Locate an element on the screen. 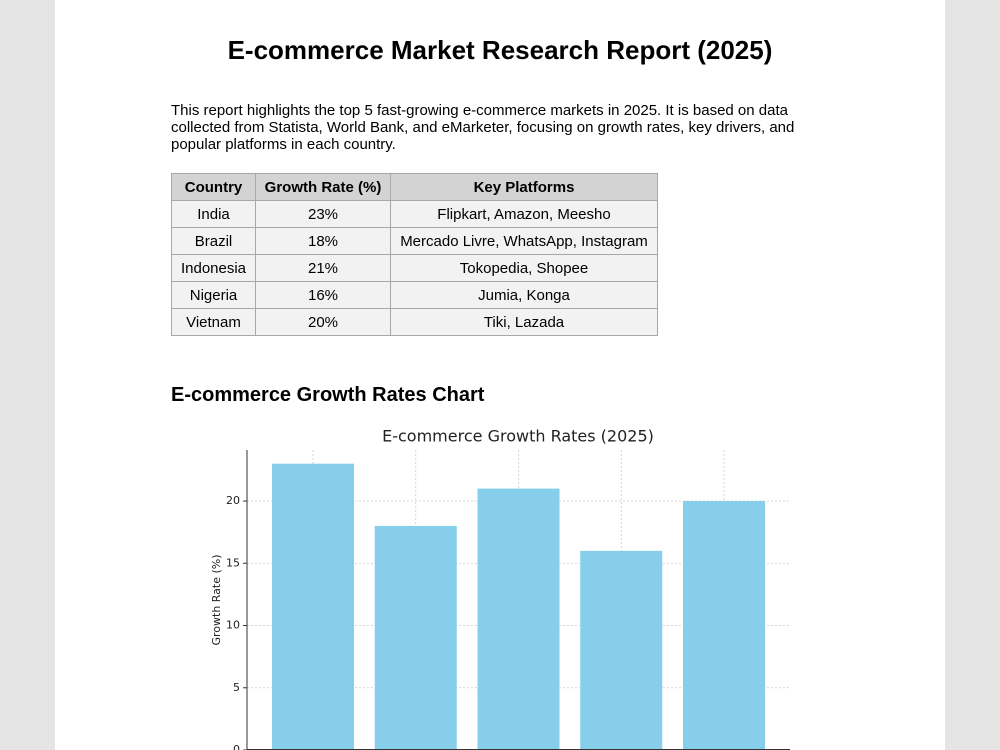 The image size is (1000, 750). report-title: E-commerce Market Research Report (2025) is located at coordinates (500, 50).